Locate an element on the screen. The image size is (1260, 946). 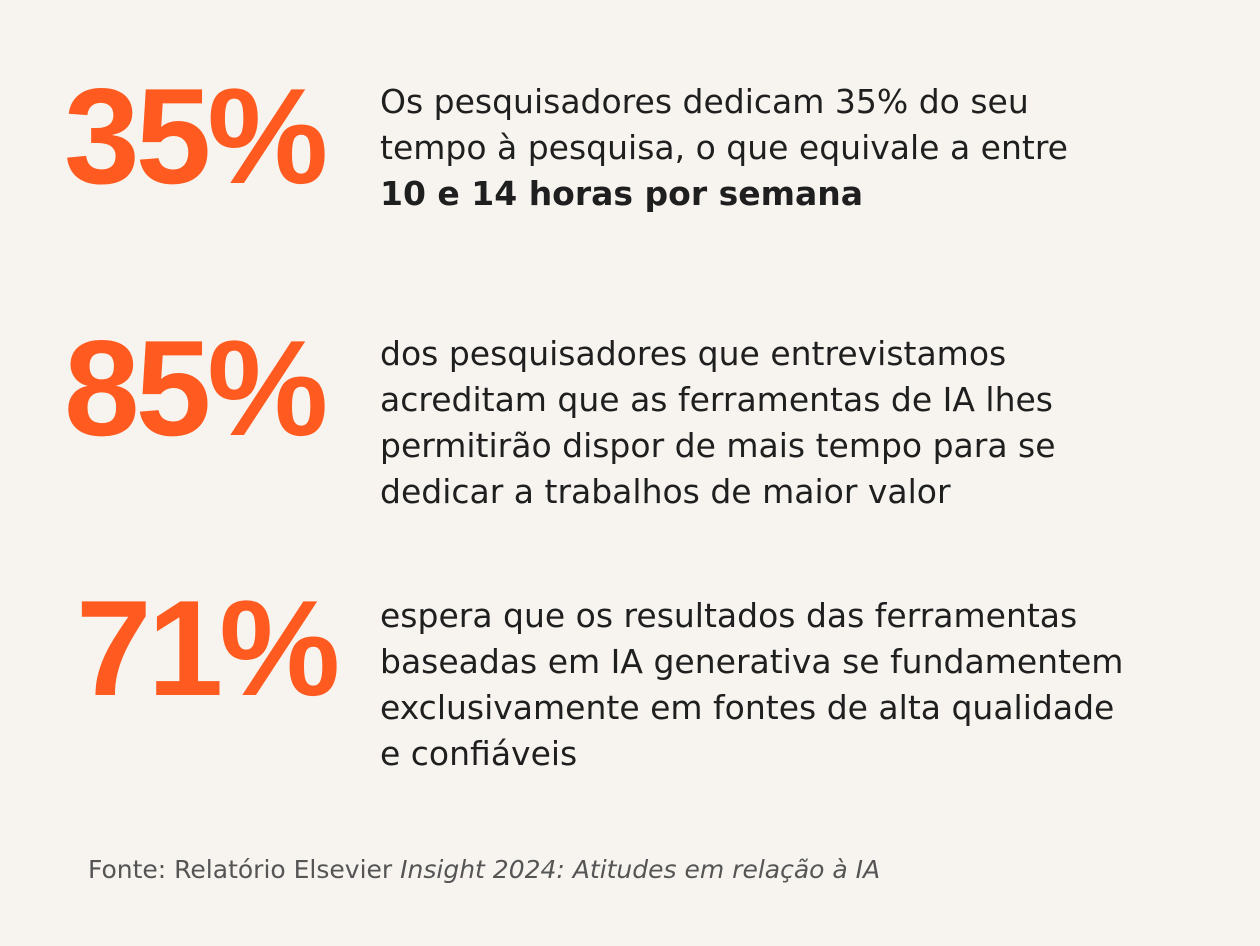
description-line: Os pesquisadores dedicam 35% do seu is located at coordinates (704, 101).